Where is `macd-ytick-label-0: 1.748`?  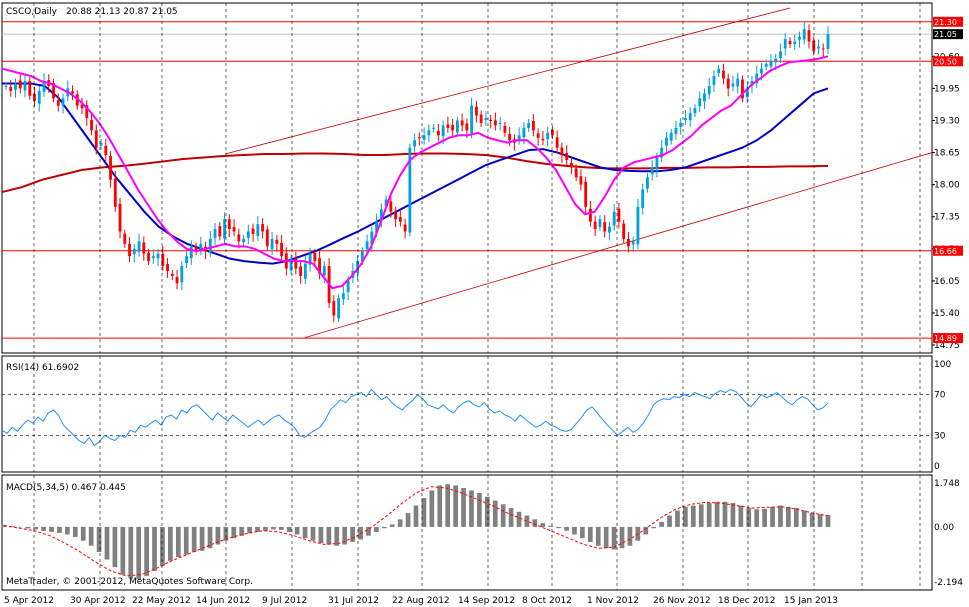 macd-ytick-label-0: 1.748 is located at coordinates (947, 484).